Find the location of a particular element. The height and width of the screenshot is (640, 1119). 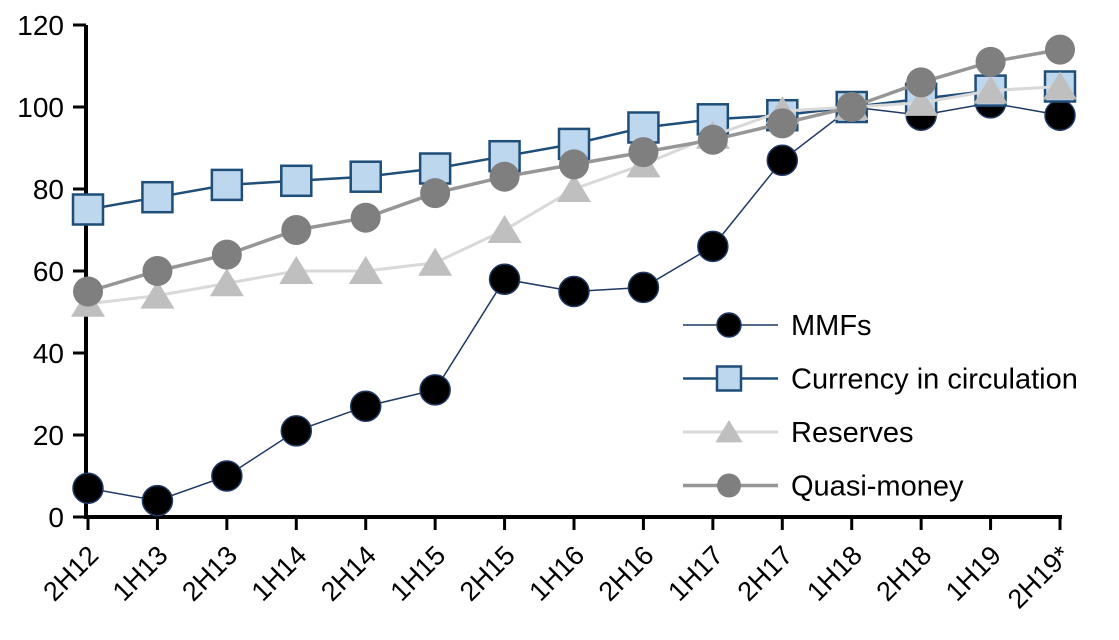

legend-item-reserves: Reserves is located at coordinates (798, 433).